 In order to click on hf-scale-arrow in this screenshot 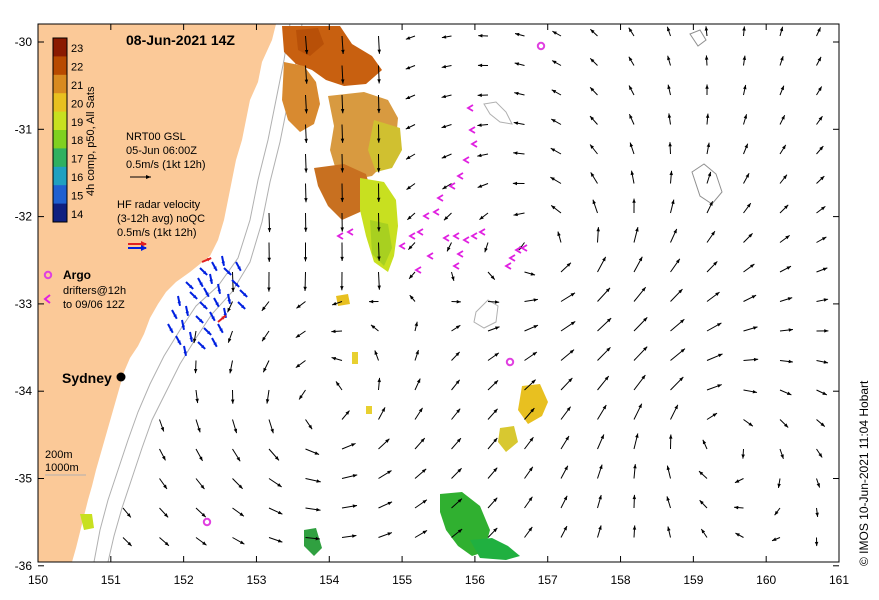, I will do `click(137, 246)`.